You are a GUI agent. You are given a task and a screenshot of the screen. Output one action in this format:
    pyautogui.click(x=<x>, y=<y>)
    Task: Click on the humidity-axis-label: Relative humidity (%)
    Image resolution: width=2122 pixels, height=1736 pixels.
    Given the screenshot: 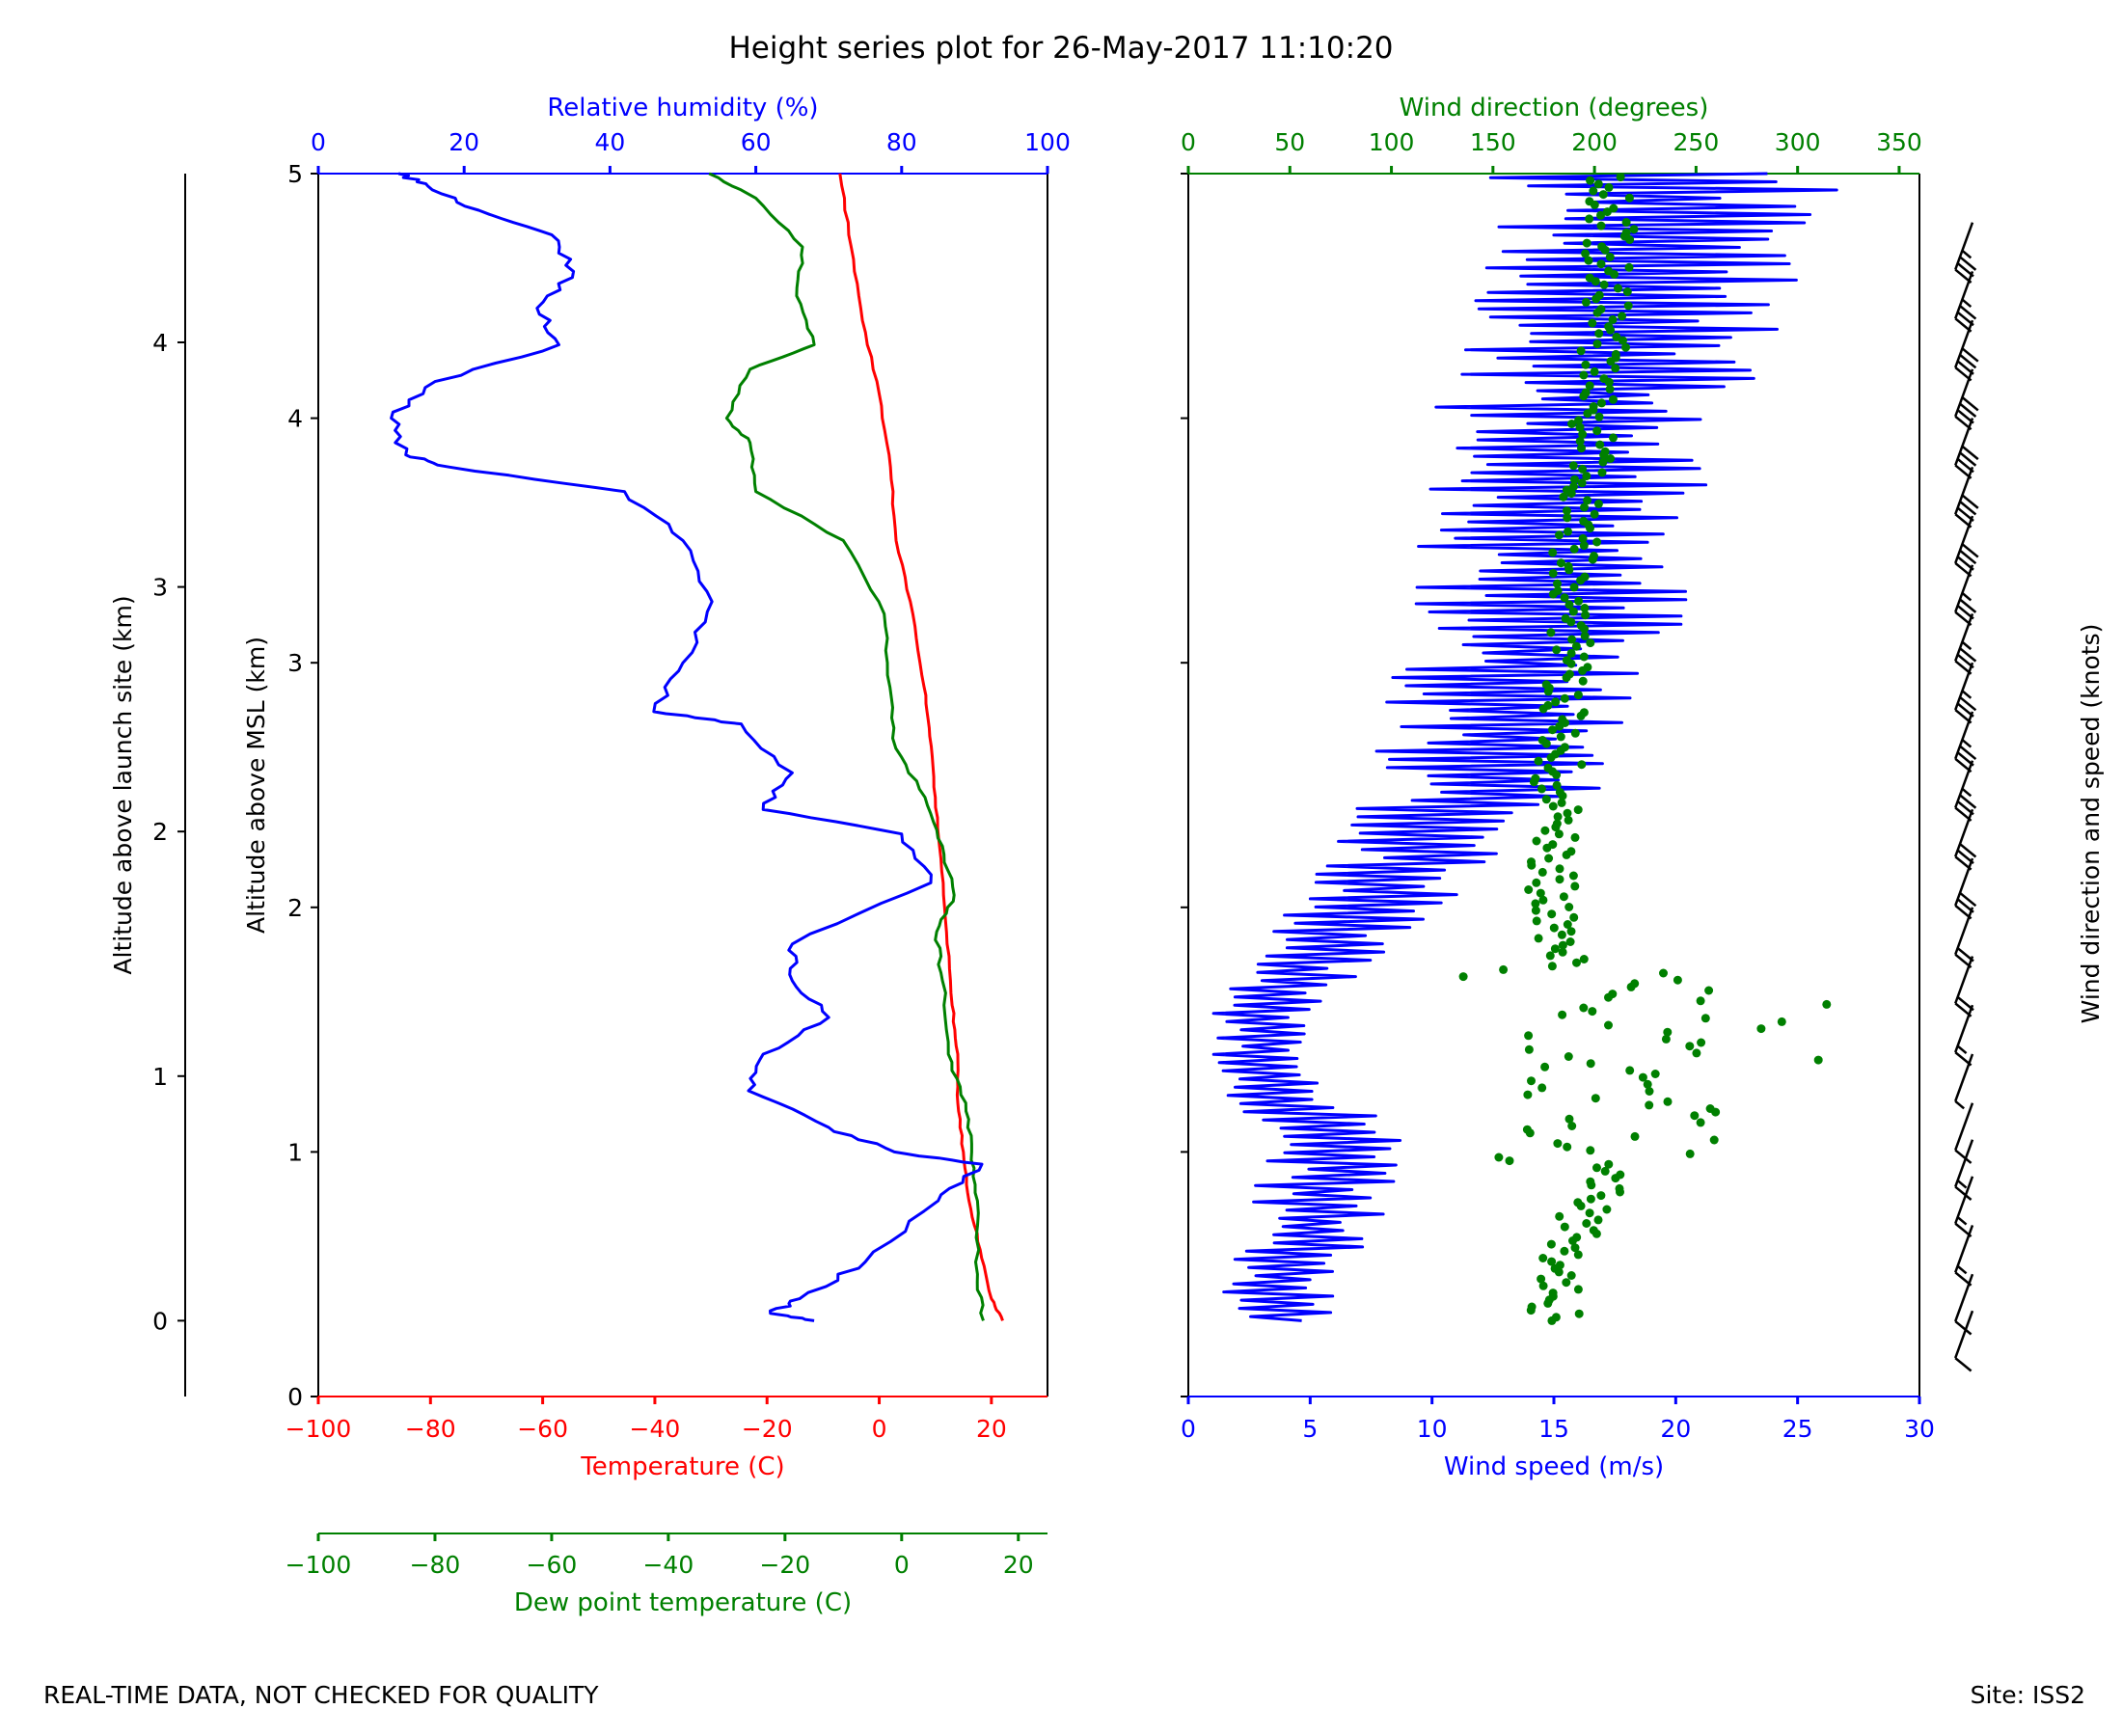 What is the action you would take?
    pyautogui.click(x=683, y=108)
    